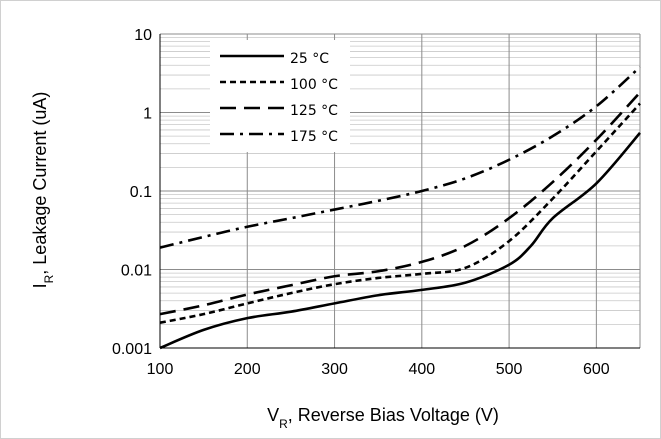 This screenshot has width=661, height=439. I want to click on y-tick-labels: 0.001 0.01 0.1 1 10, so click(132, 192).